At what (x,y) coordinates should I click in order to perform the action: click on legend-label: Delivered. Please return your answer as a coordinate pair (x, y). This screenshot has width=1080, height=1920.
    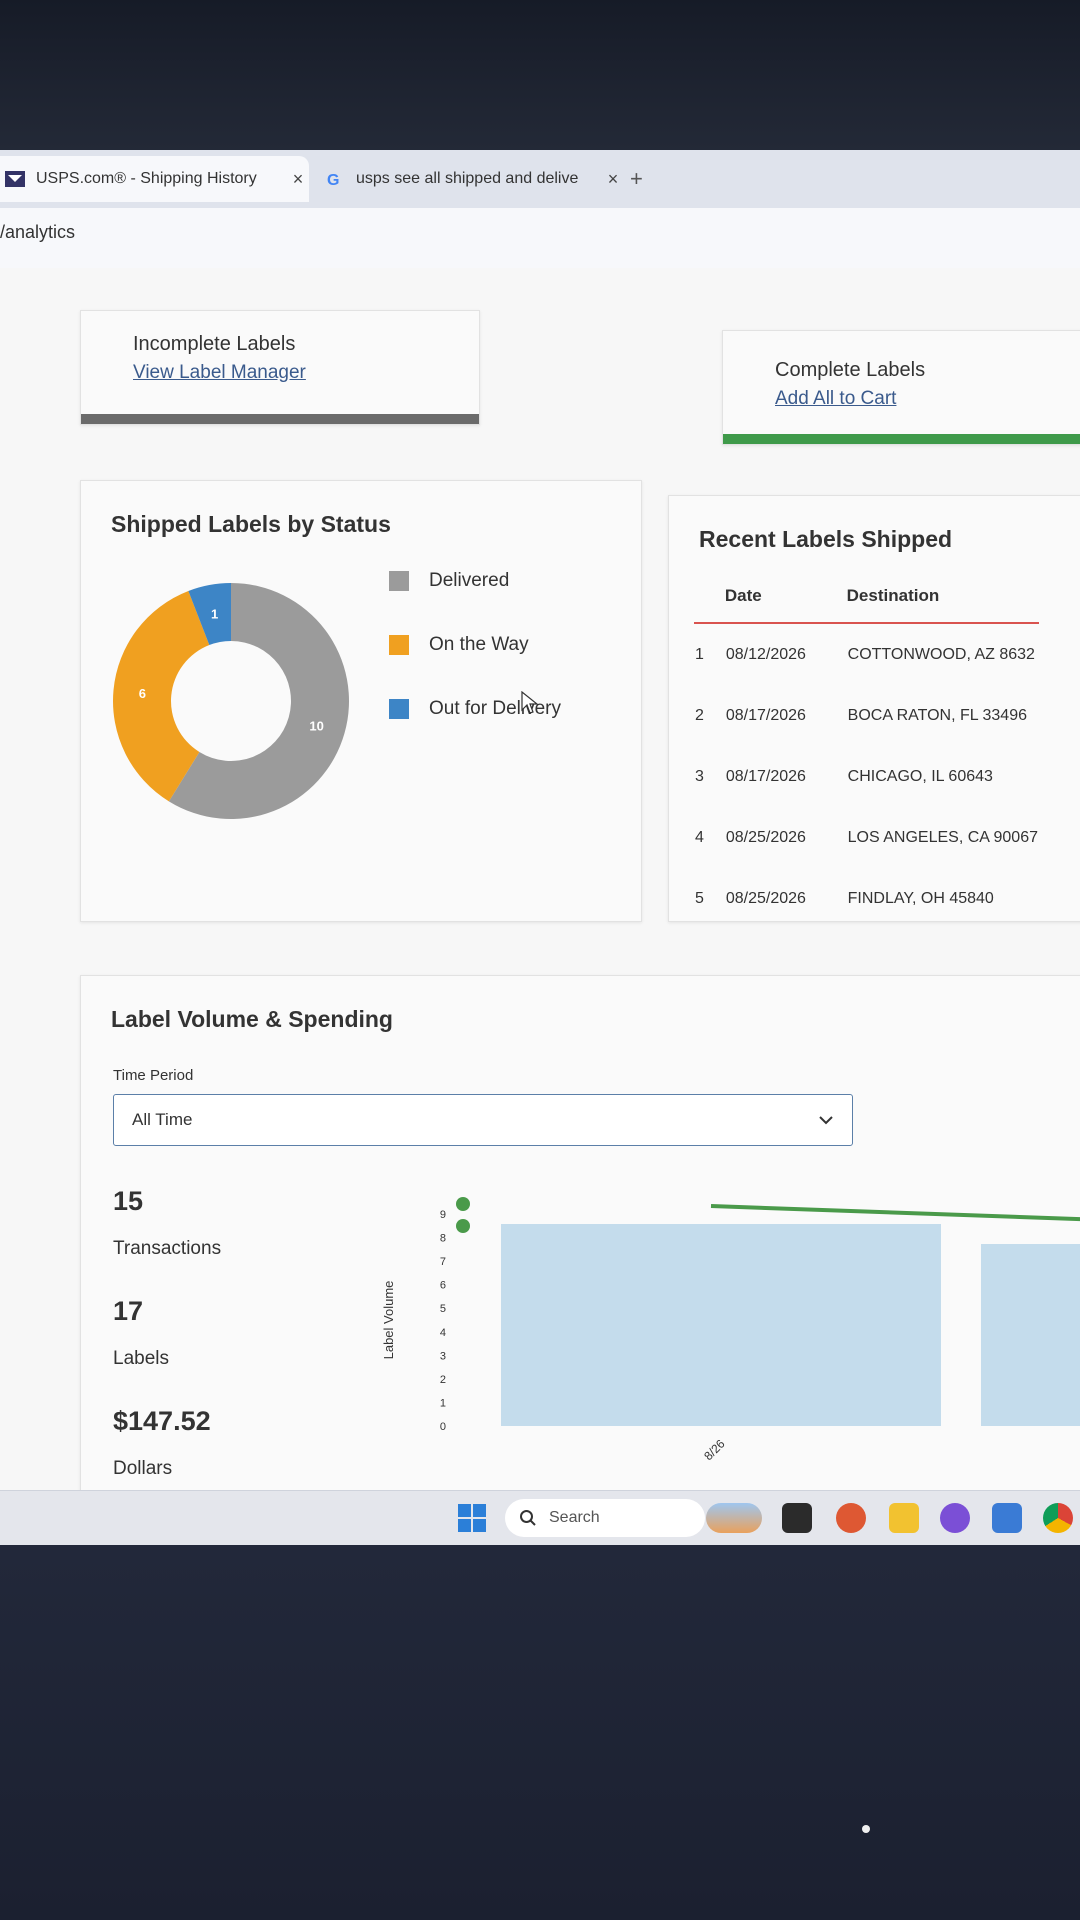
    Looking at the image, I should click on (469, 580).